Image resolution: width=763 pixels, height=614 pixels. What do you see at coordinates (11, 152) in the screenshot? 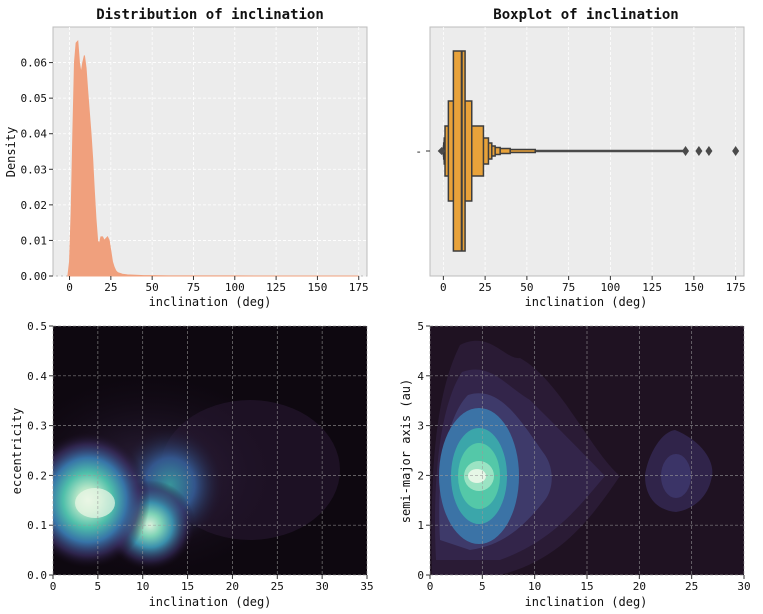
I see `kde-y-label: Density` at bounding box center [11, 152].